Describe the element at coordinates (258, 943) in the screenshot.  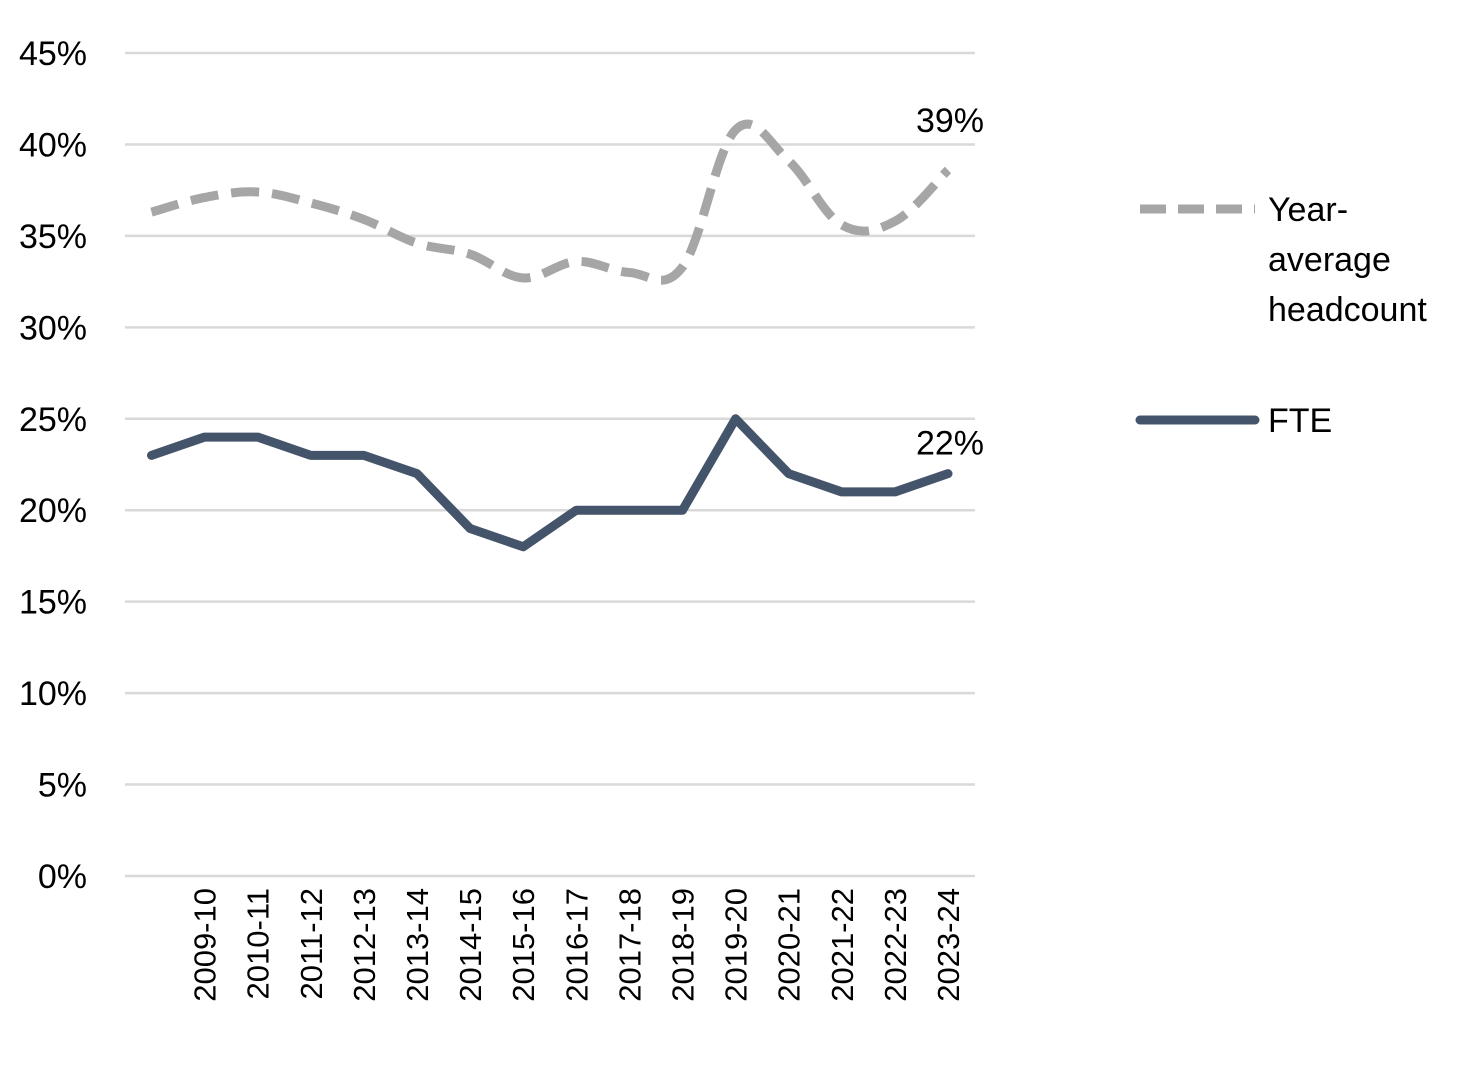
I see `x-tick-label: 2010-11` at that location.